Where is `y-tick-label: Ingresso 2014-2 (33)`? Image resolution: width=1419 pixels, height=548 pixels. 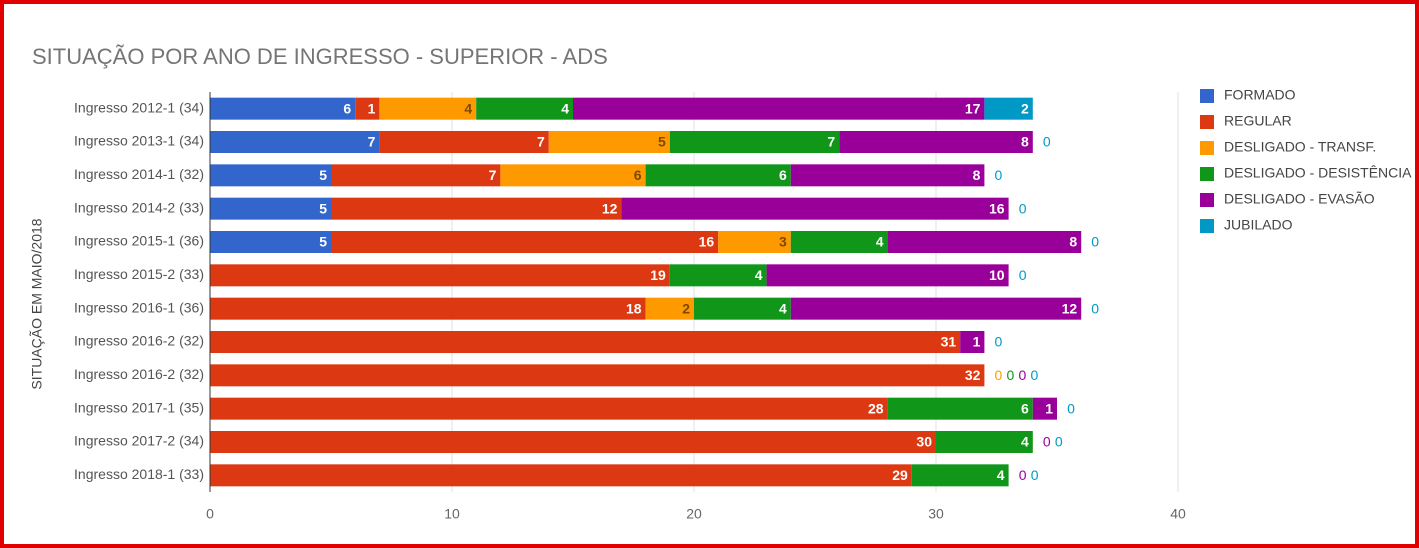 y-tick-label: Ingresso 2014-2 (33) is located at coordinates (139, 207).